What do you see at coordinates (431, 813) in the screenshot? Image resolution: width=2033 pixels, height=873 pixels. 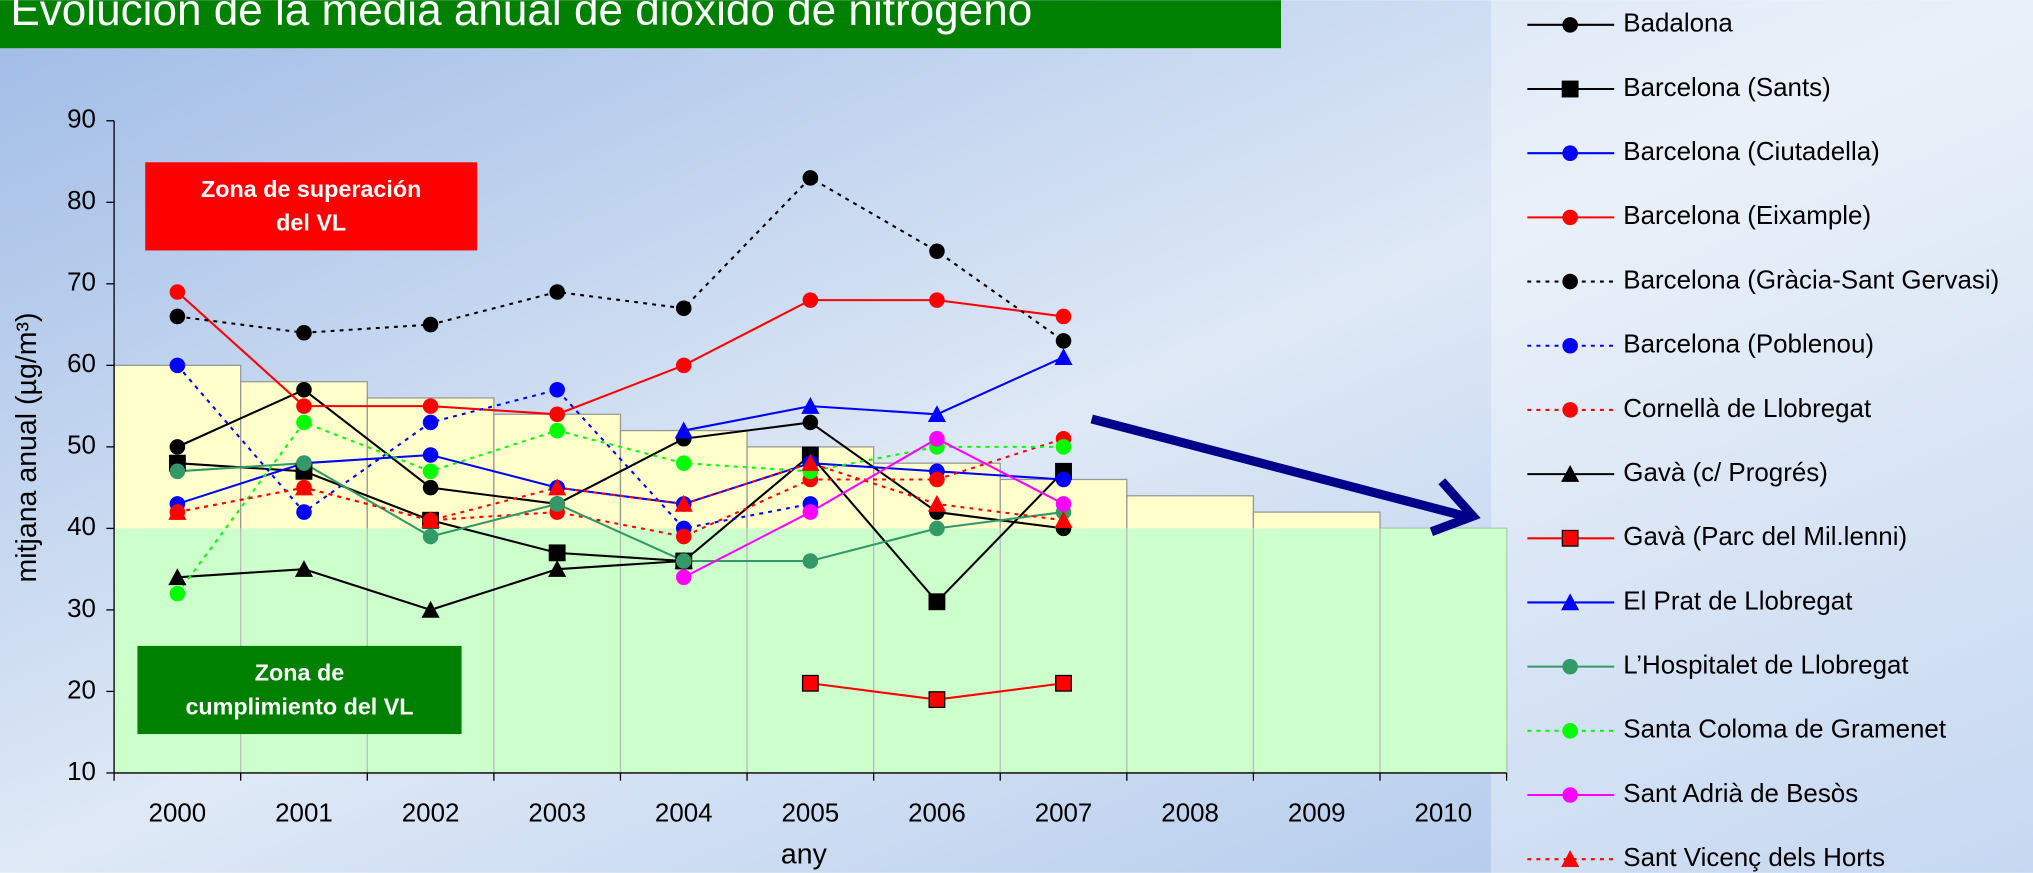 I see `x-tick-label: 2002` at bounding box center [431, 813].